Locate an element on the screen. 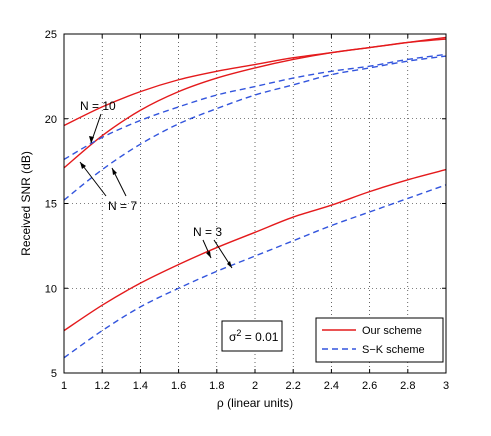 The width and height of the screenshot is (491, 436). x-tick-label: 1 is located at coordinates (64, 386).